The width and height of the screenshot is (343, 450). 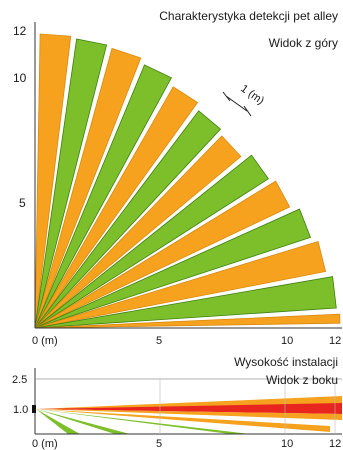 What do you see at coordinates (248, 16) in the screenshot?
I see `top-view-title: Charakterystyka detekcji pet alley` at bounding box center [248, 16].